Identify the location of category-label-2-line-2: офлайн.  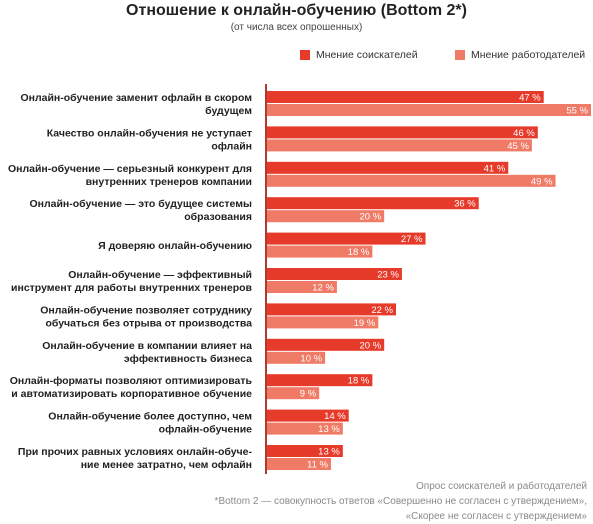
(231, 146).